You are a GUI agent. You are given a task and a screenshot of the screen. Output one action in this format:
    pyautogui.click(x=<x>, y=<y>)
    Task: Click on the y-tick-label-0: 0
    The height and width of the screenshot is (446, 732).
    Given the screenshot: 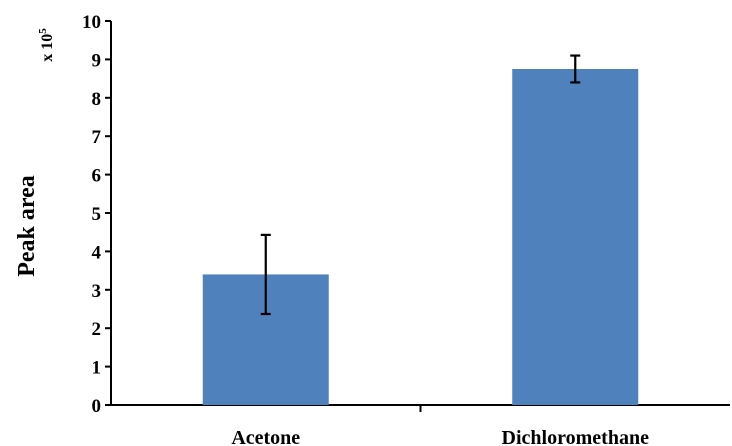 What is the action you would take?
    pyautogui.click(x=97, y=406)
    